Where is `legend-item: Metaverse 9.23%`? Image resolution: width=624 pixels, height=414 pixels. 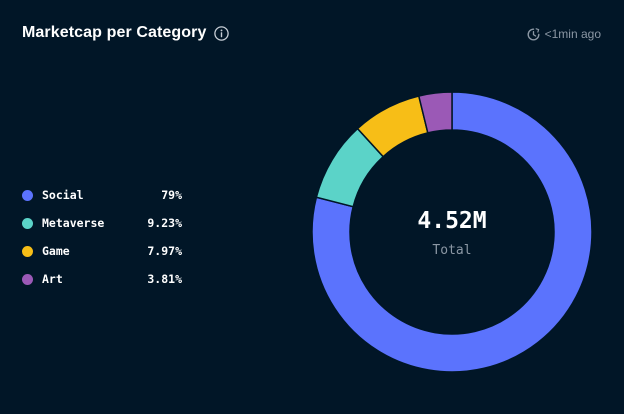
legend-item: Metaverse 9.23% is located at coordinates (102, 223).